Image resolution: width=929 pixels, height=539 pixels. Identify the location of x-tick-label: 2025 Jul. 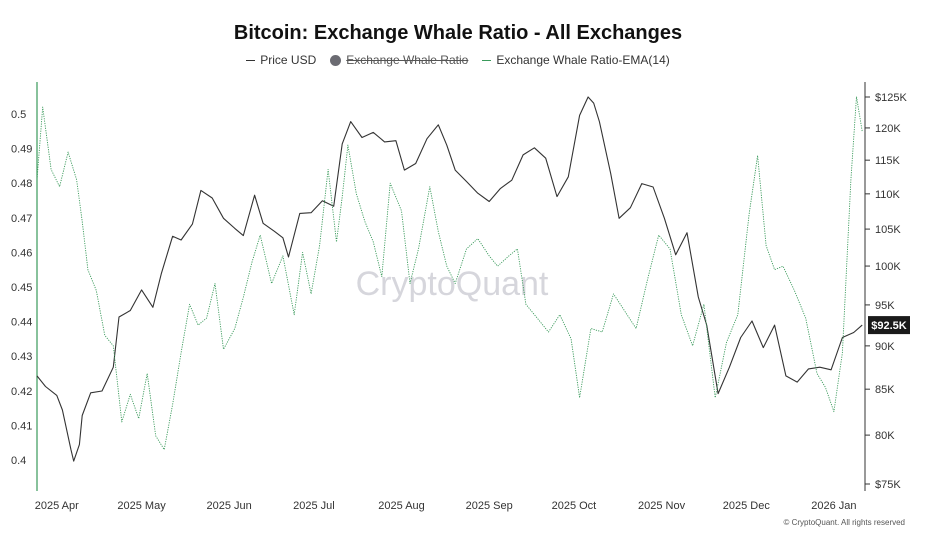
(314, 506).